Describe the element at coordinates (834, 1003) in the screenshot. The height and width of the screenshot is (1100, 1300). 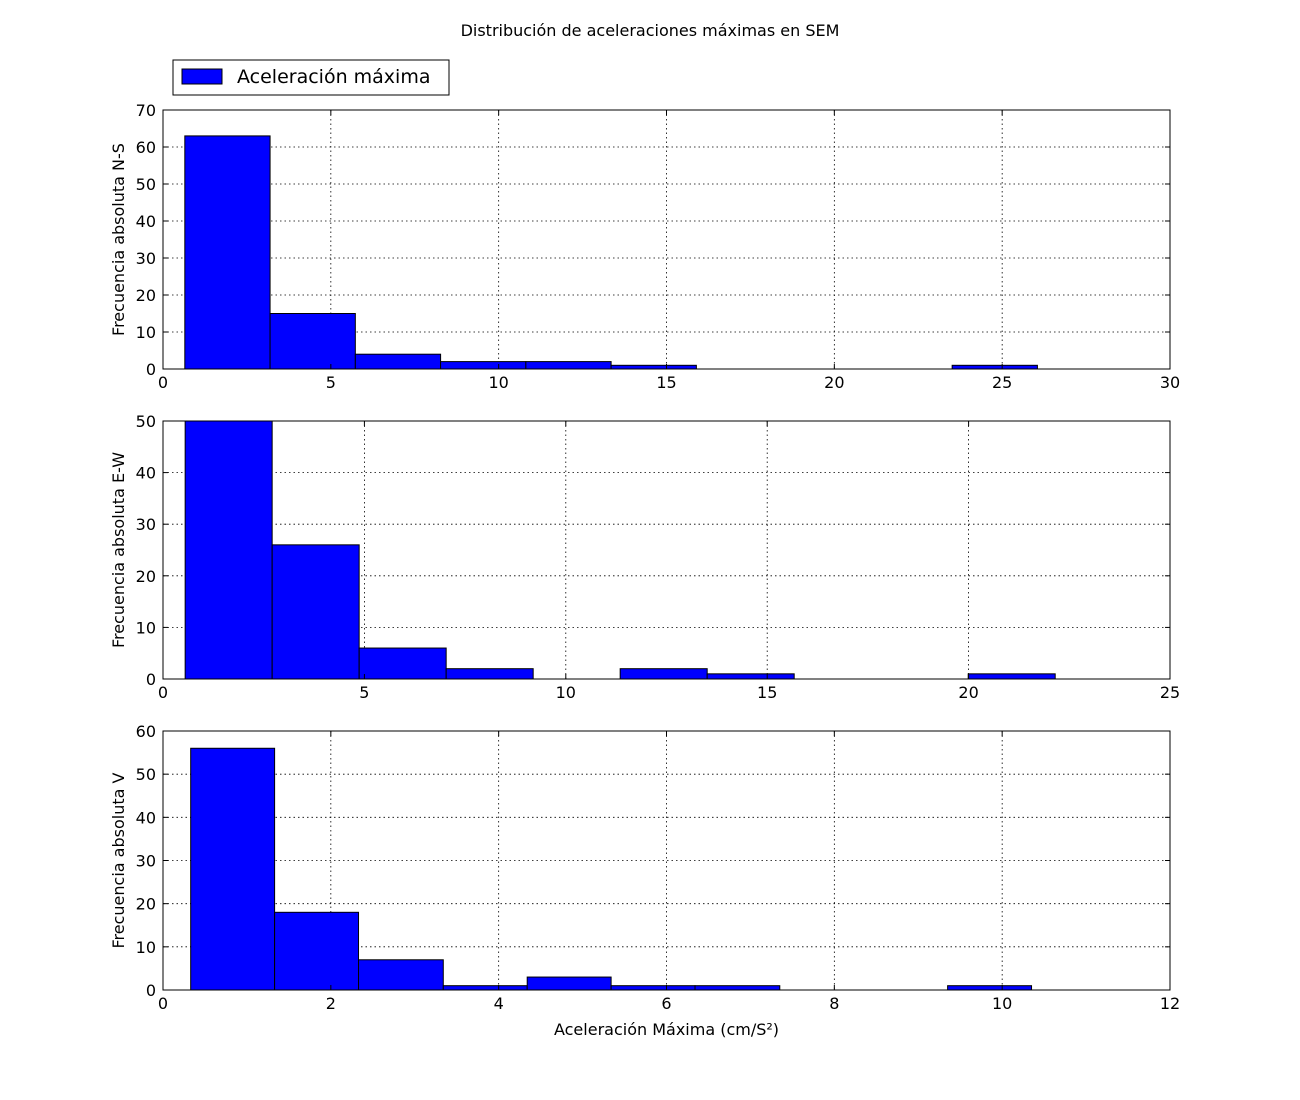
I see `x-tick-label: 8` at that location.